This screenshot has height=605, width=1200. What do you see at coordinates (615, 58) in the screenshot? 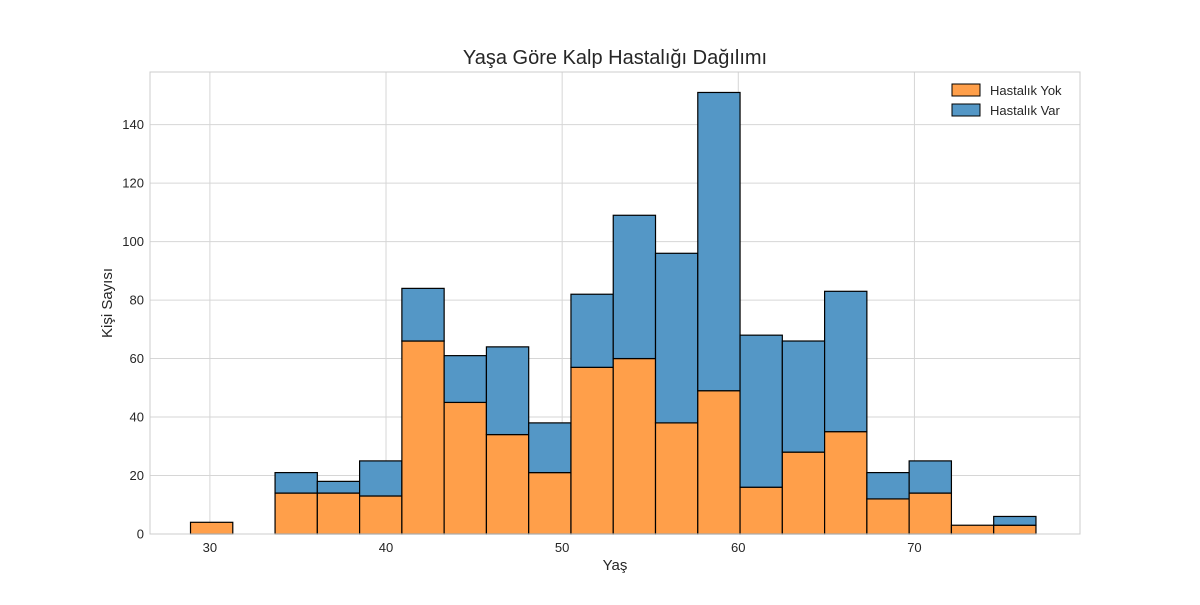
I see `chart-title: Yaşa Göre Kalp Hastalığı Dağılımı` at bounding box center [615, 58].